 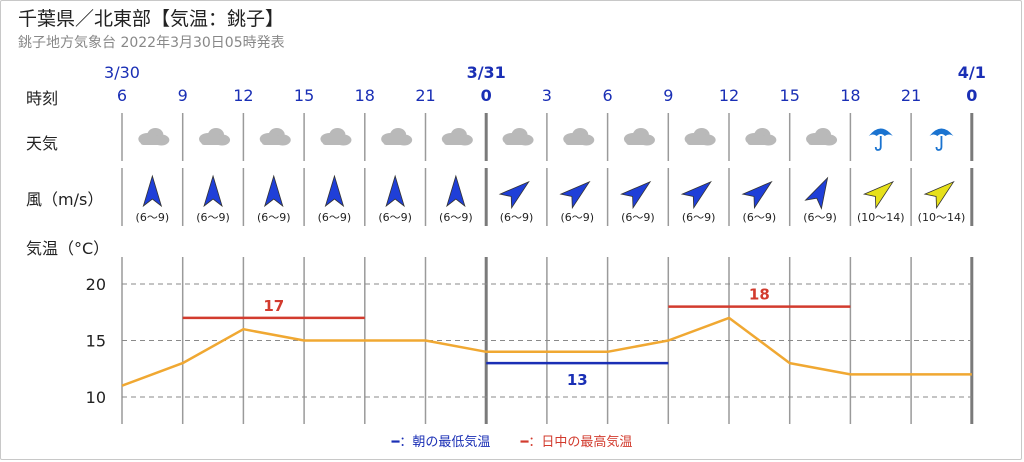 What do you see at coordinates (441, 442) in the screenshot?
I see `legend-min-temp: ━：朝の最低気温` at bounding box center [441, 442].